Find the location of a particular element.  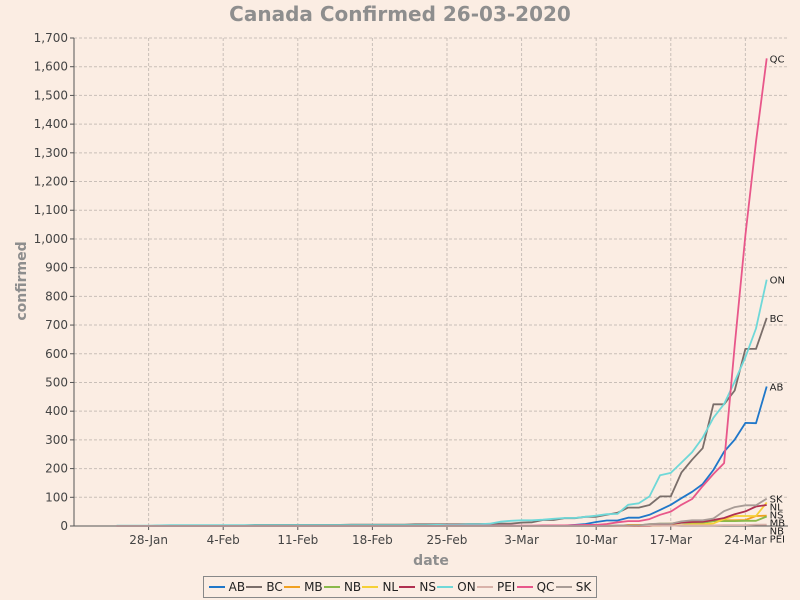

y-tick-label: 500 is located at coordinates (56, 382).